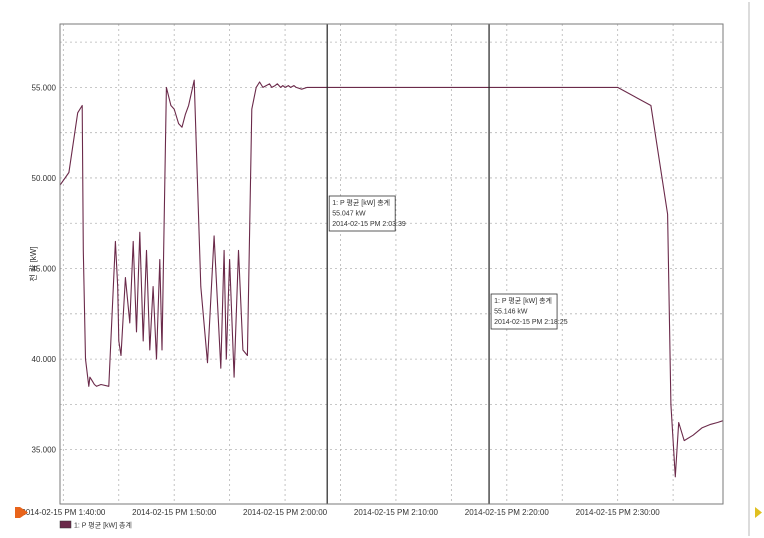 This screenshot has width=764, height=538. I want to click on cursor-readout-text: 55.146 kW, so click(511, 312).